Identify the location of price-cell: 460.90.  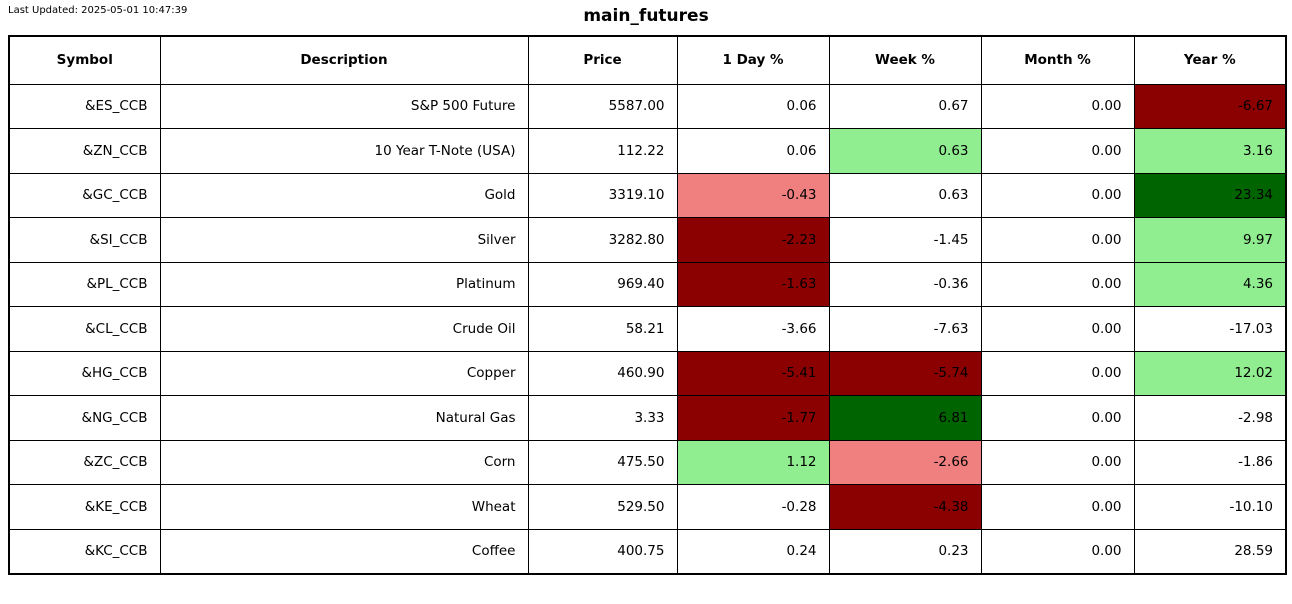
(602, 373).